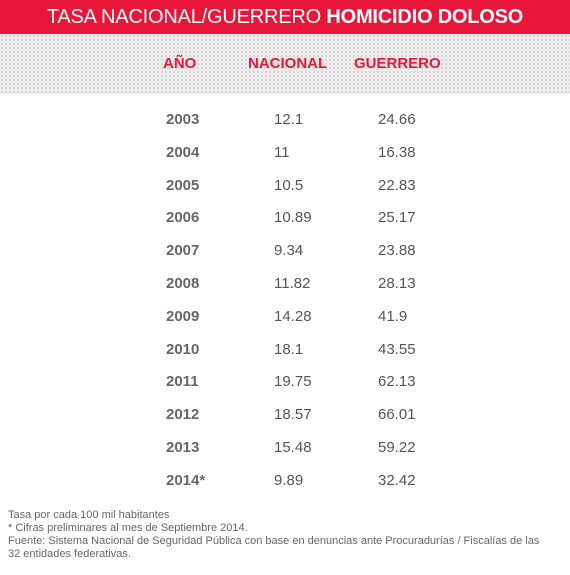 This screenshot has height=575, width=570. What do you see at coordinates (282, 152) in the screenshot?
I see `table-cell-nacional: 11` at bounding box center [282, 152].